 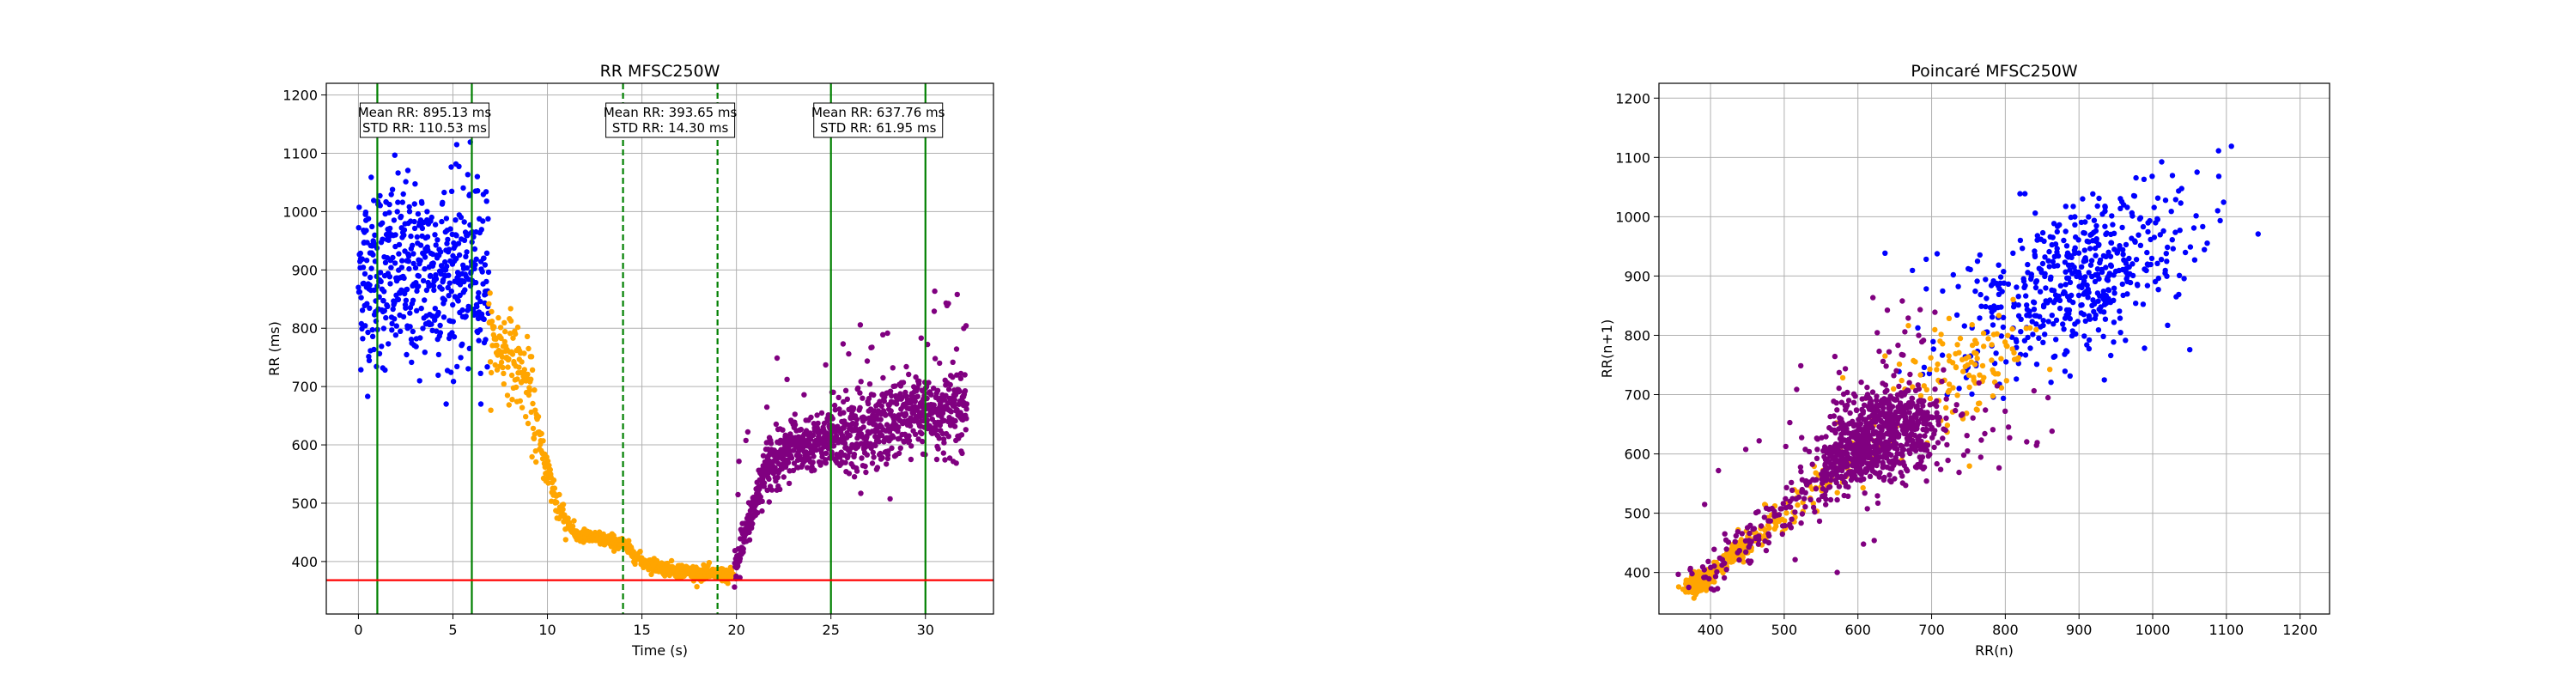 What do you see at coordinates (644, 626) in the screenshot?
I see `rr-x-ticks: 0 5 10 15 20 25 30` at bounding box center [644, 626].